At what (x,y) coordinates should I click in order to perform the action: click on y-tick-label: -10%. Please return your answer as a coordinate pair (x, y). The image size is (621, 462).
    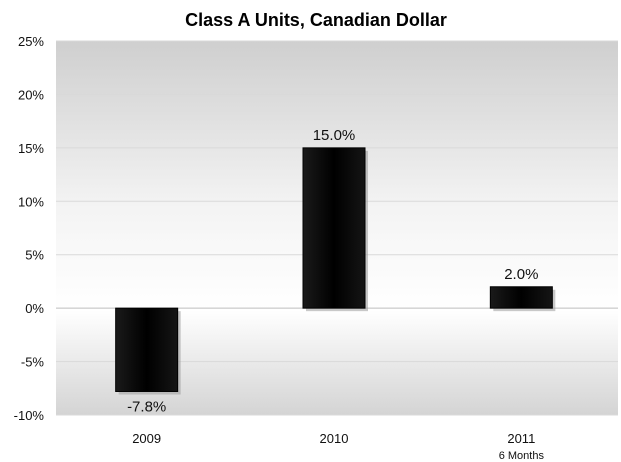
    Looking at the image, I should click on (29, 415).